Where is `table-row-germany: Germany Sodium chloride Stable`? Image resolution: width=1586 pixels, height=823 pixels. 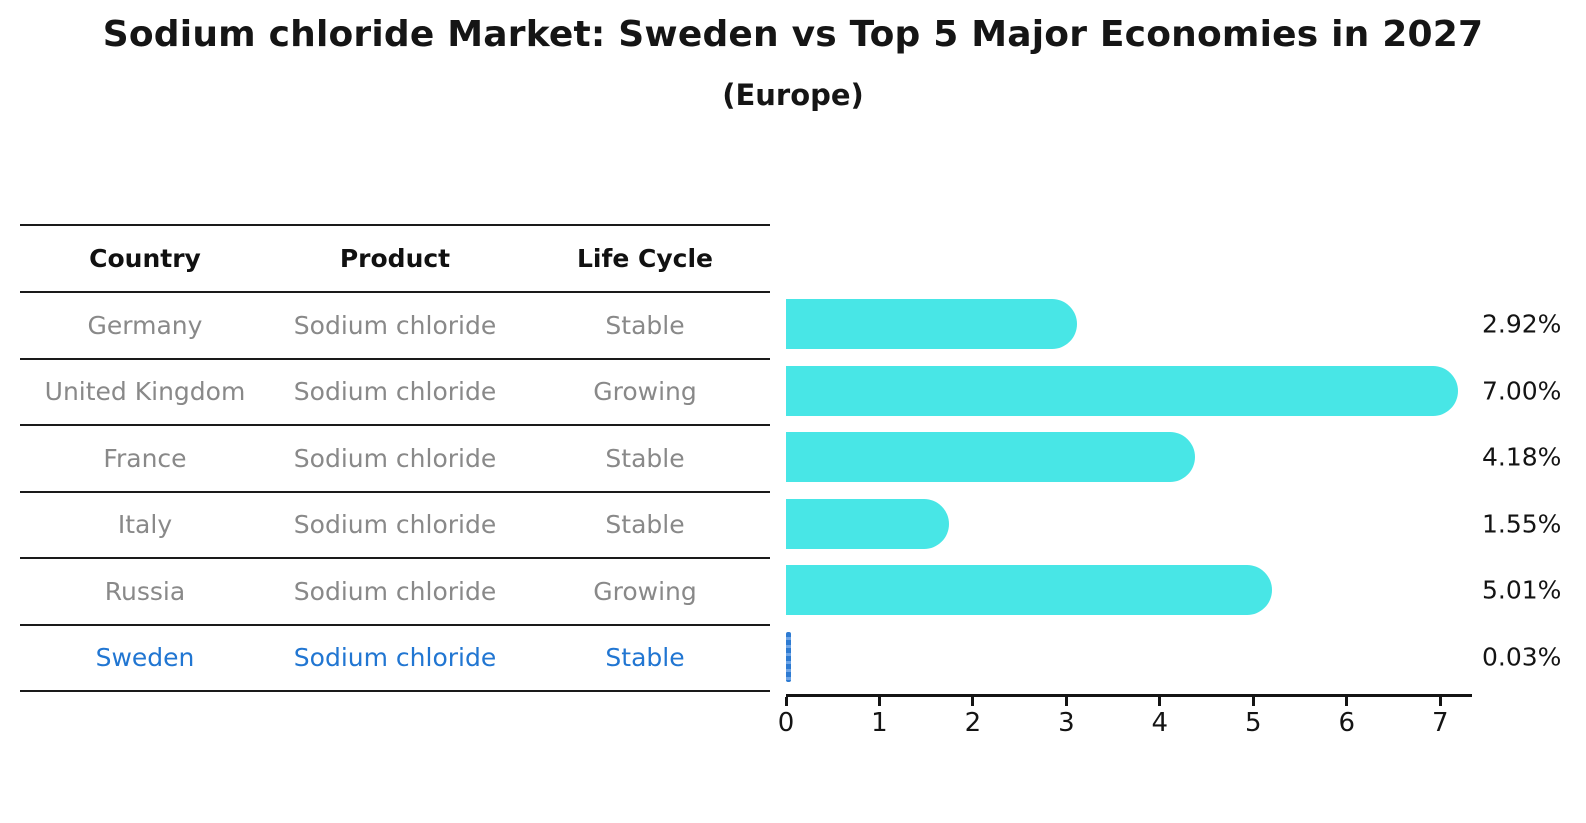
table-row-germany: Germany Sodium chloride Stable is located at coordinates (395, 326).